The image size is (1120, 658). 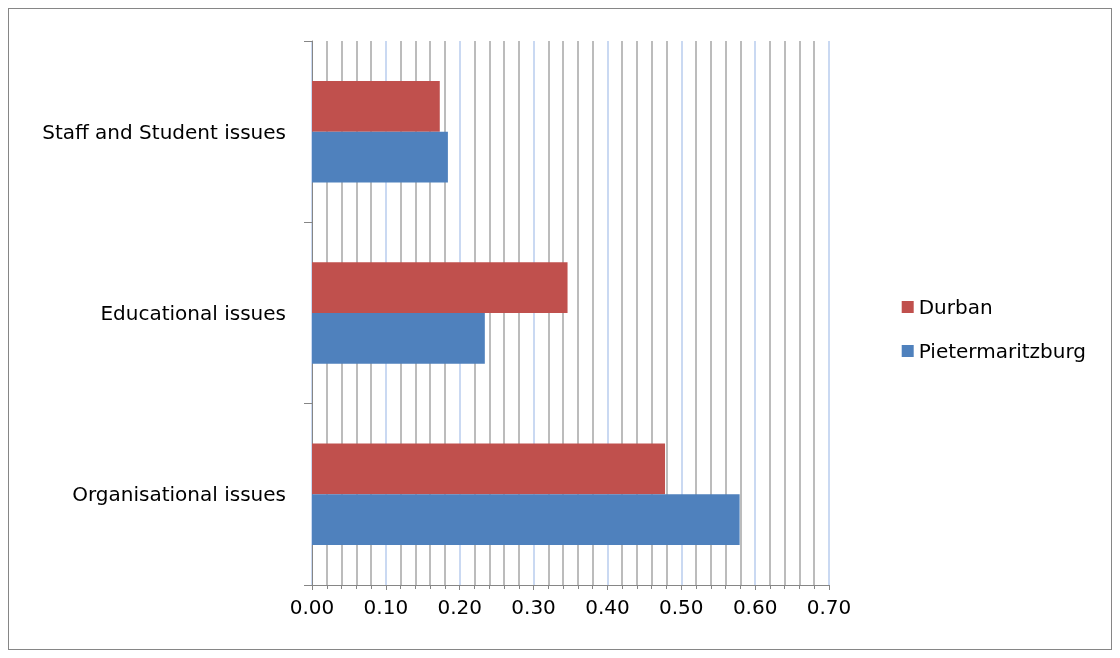 I want to click on x-tick-label: 0.00, so click(x=312, y=607).